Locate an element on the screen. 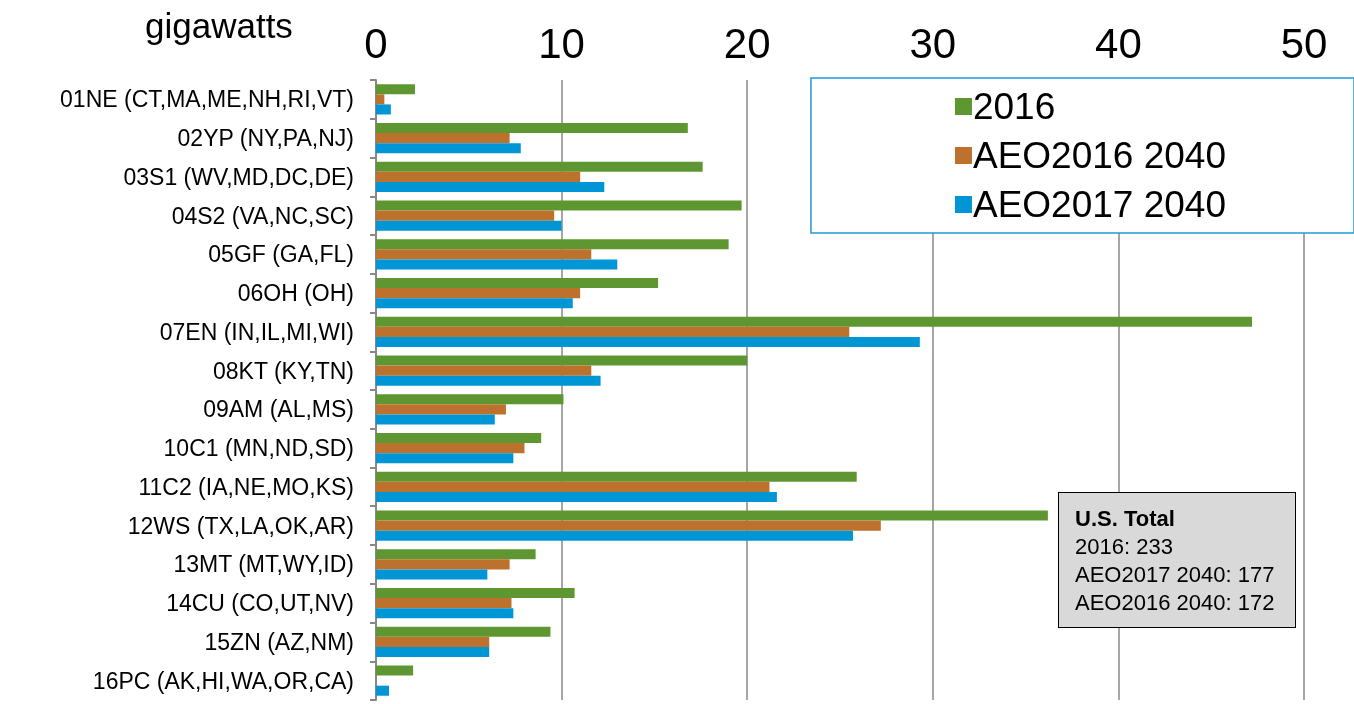 This screenshot has height=704, width=1354. annotation: AEO2016 2040: 172 is located at coordinates (1175, 603).